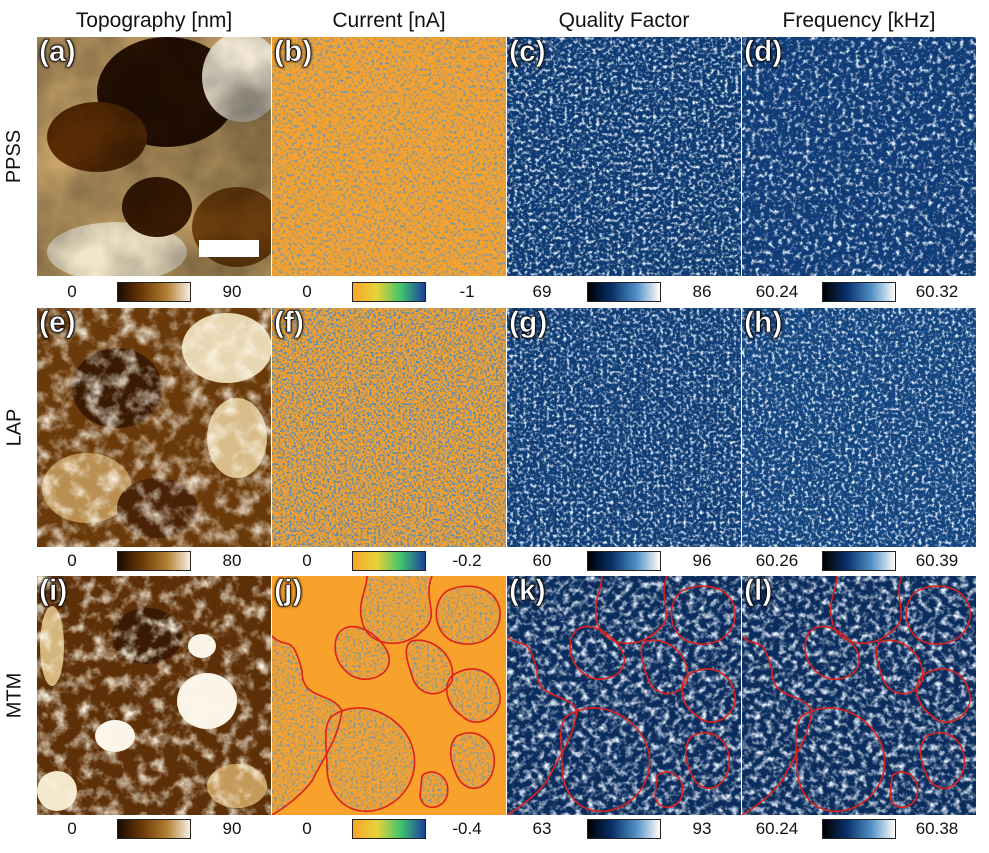 This screenshot has width=989, height=853. What do you see at coordinates (542, 560) in the screenshot?
I see `colorbar-min: 60` at bounding box center [542, 560].